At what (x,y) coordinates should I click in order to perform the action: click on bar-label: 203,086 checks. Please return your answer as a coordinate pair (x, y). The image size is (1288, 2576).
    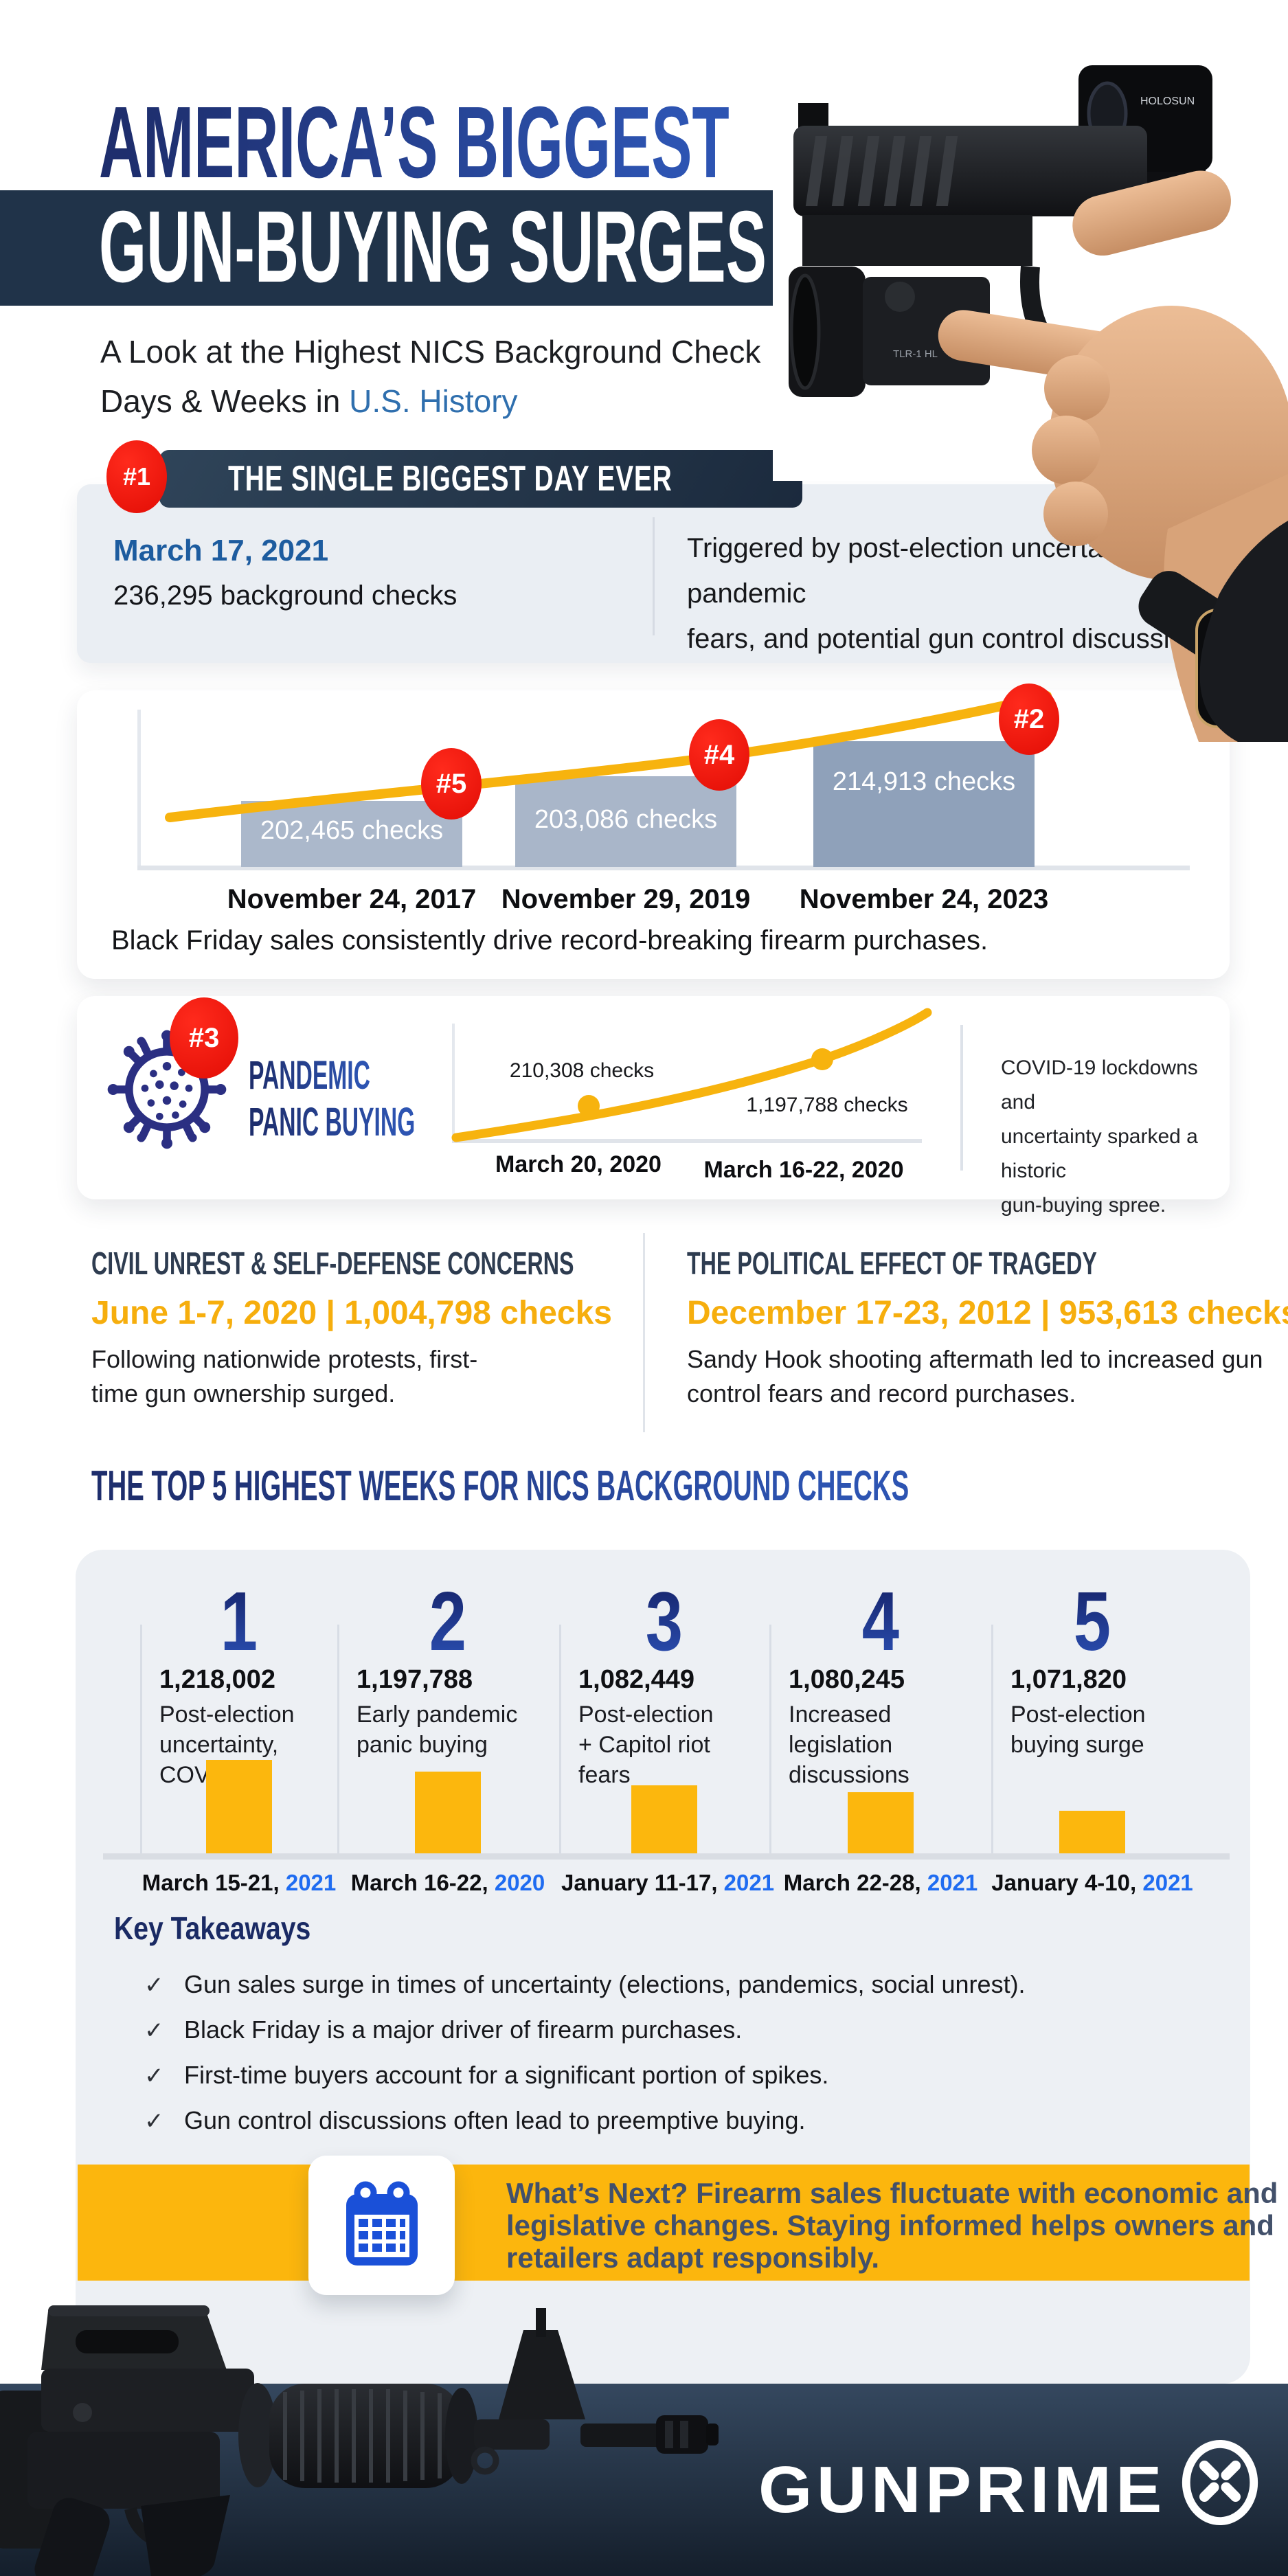
    Looking at the image, I should click on (626, 819).